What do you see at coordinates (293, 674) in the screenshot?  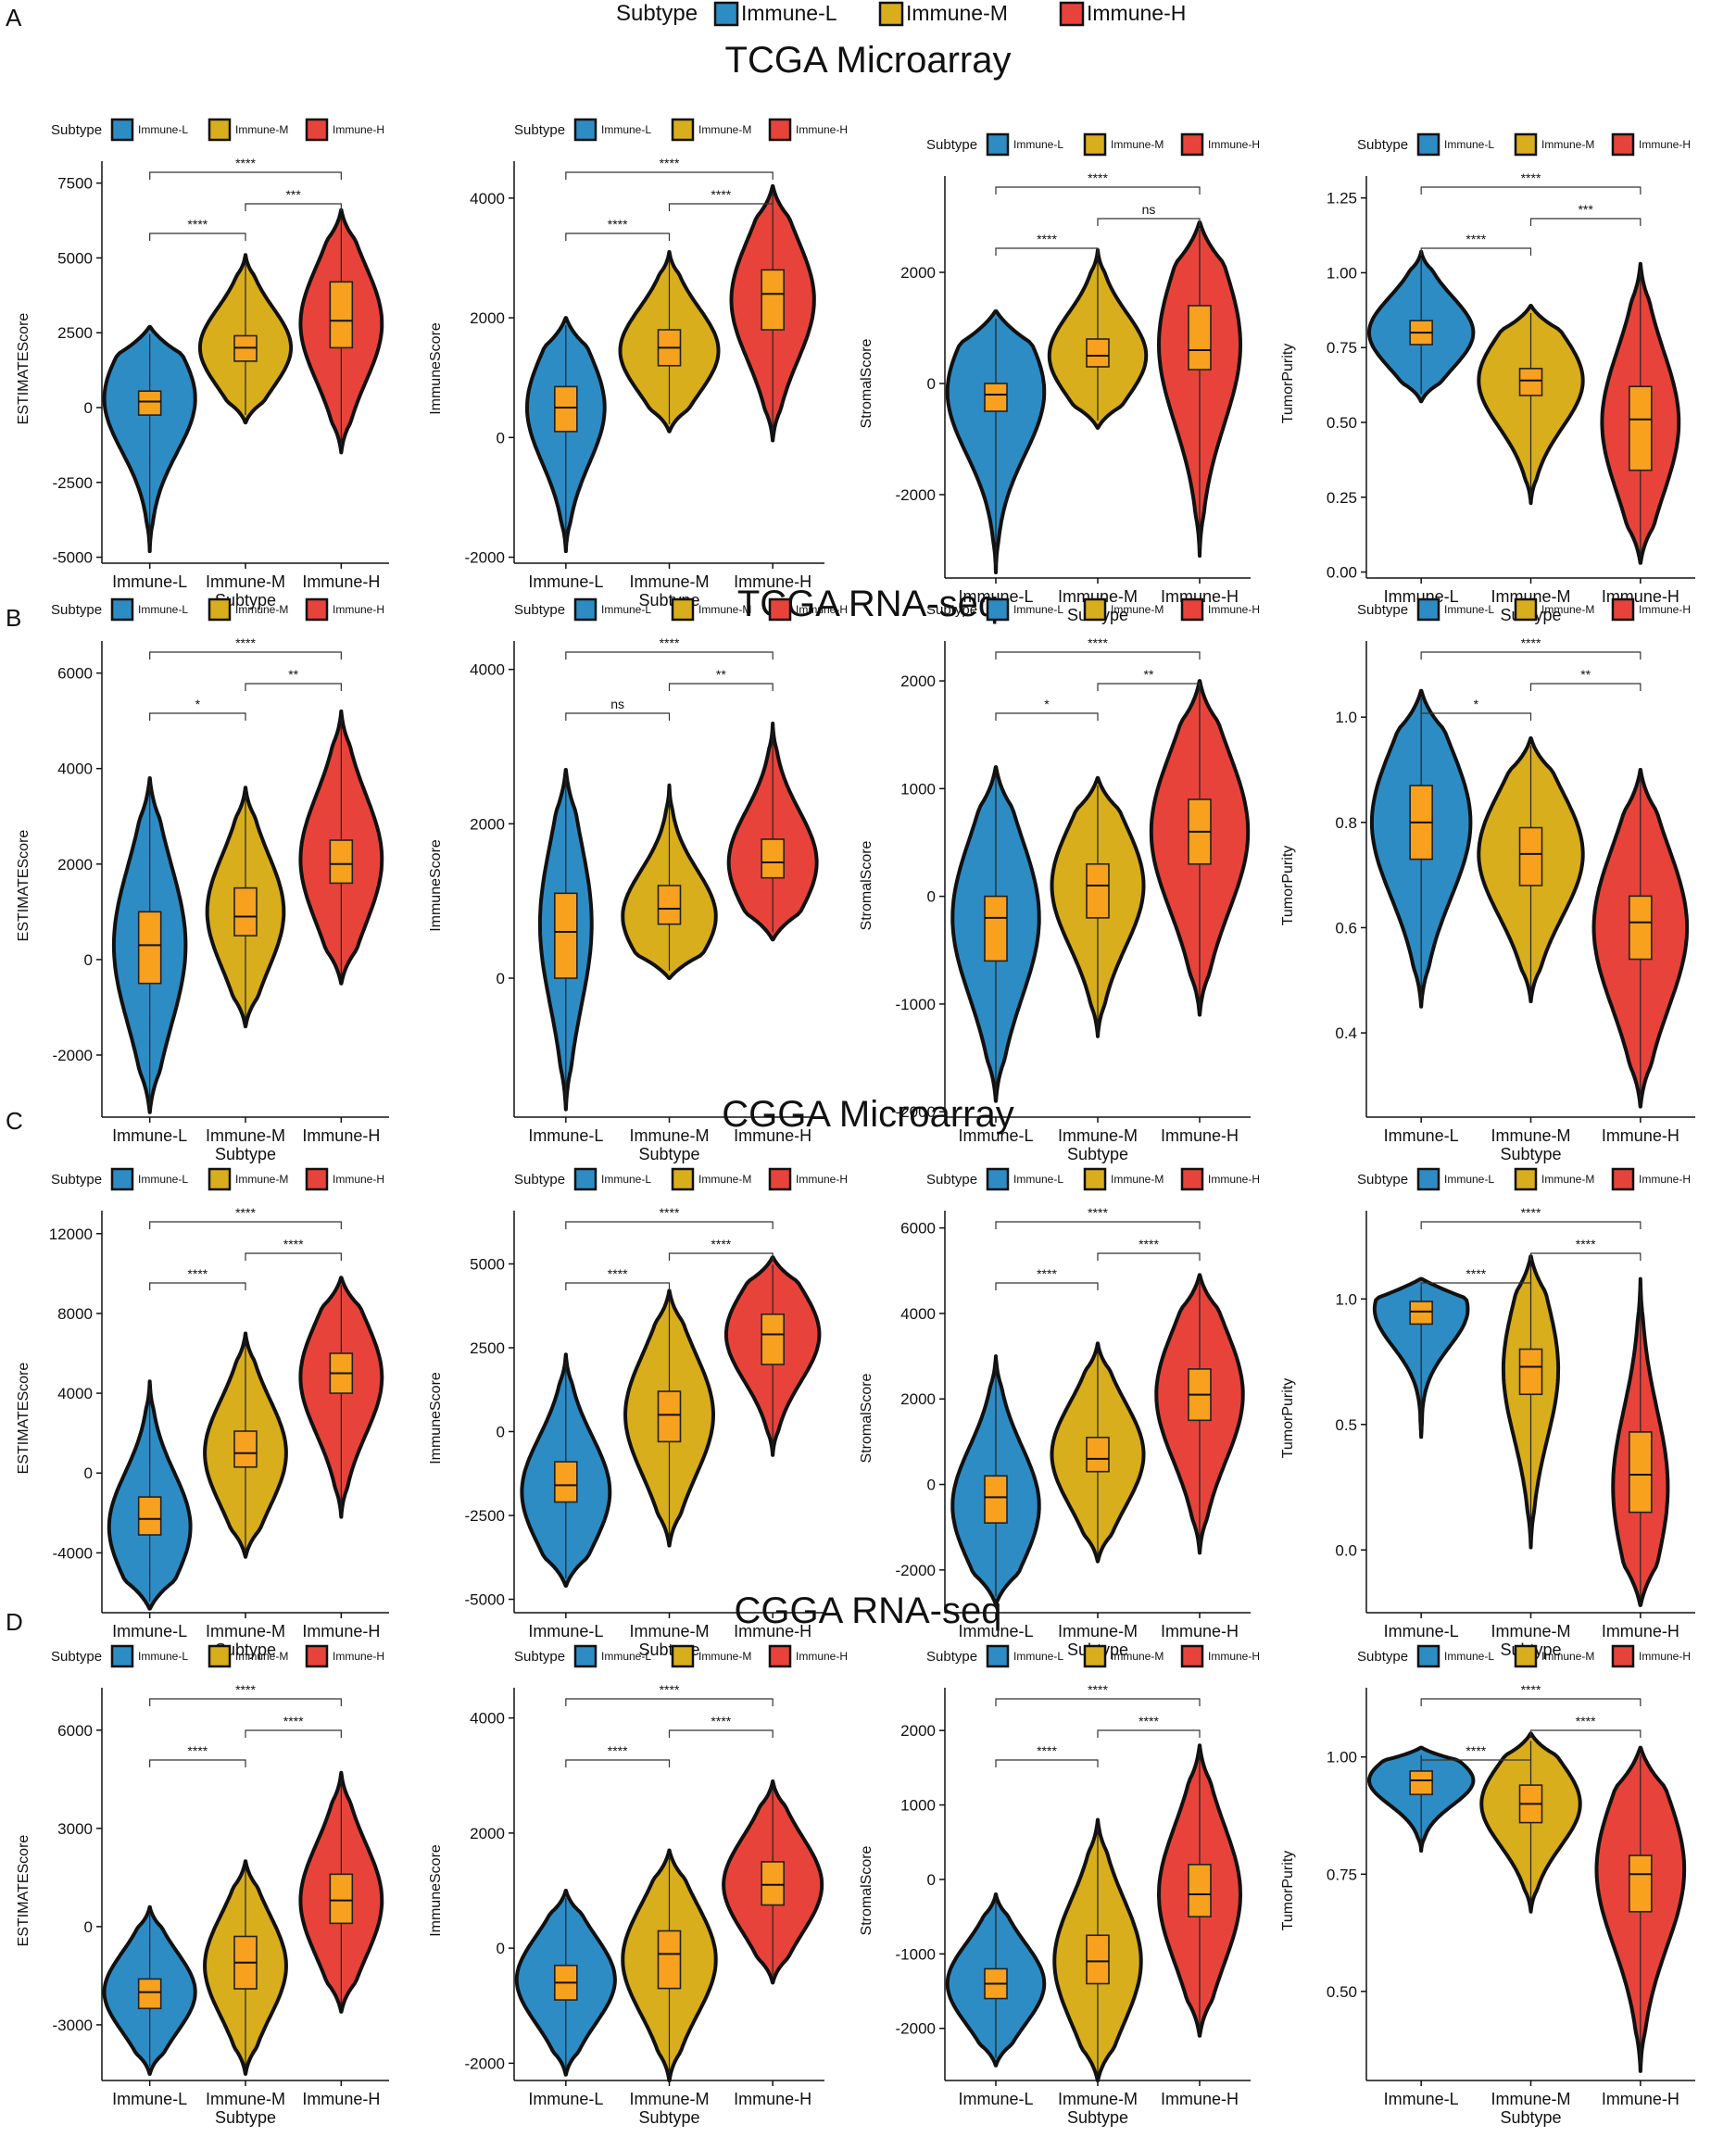 I see `significance-label: **` at bounding box center [293, 674].